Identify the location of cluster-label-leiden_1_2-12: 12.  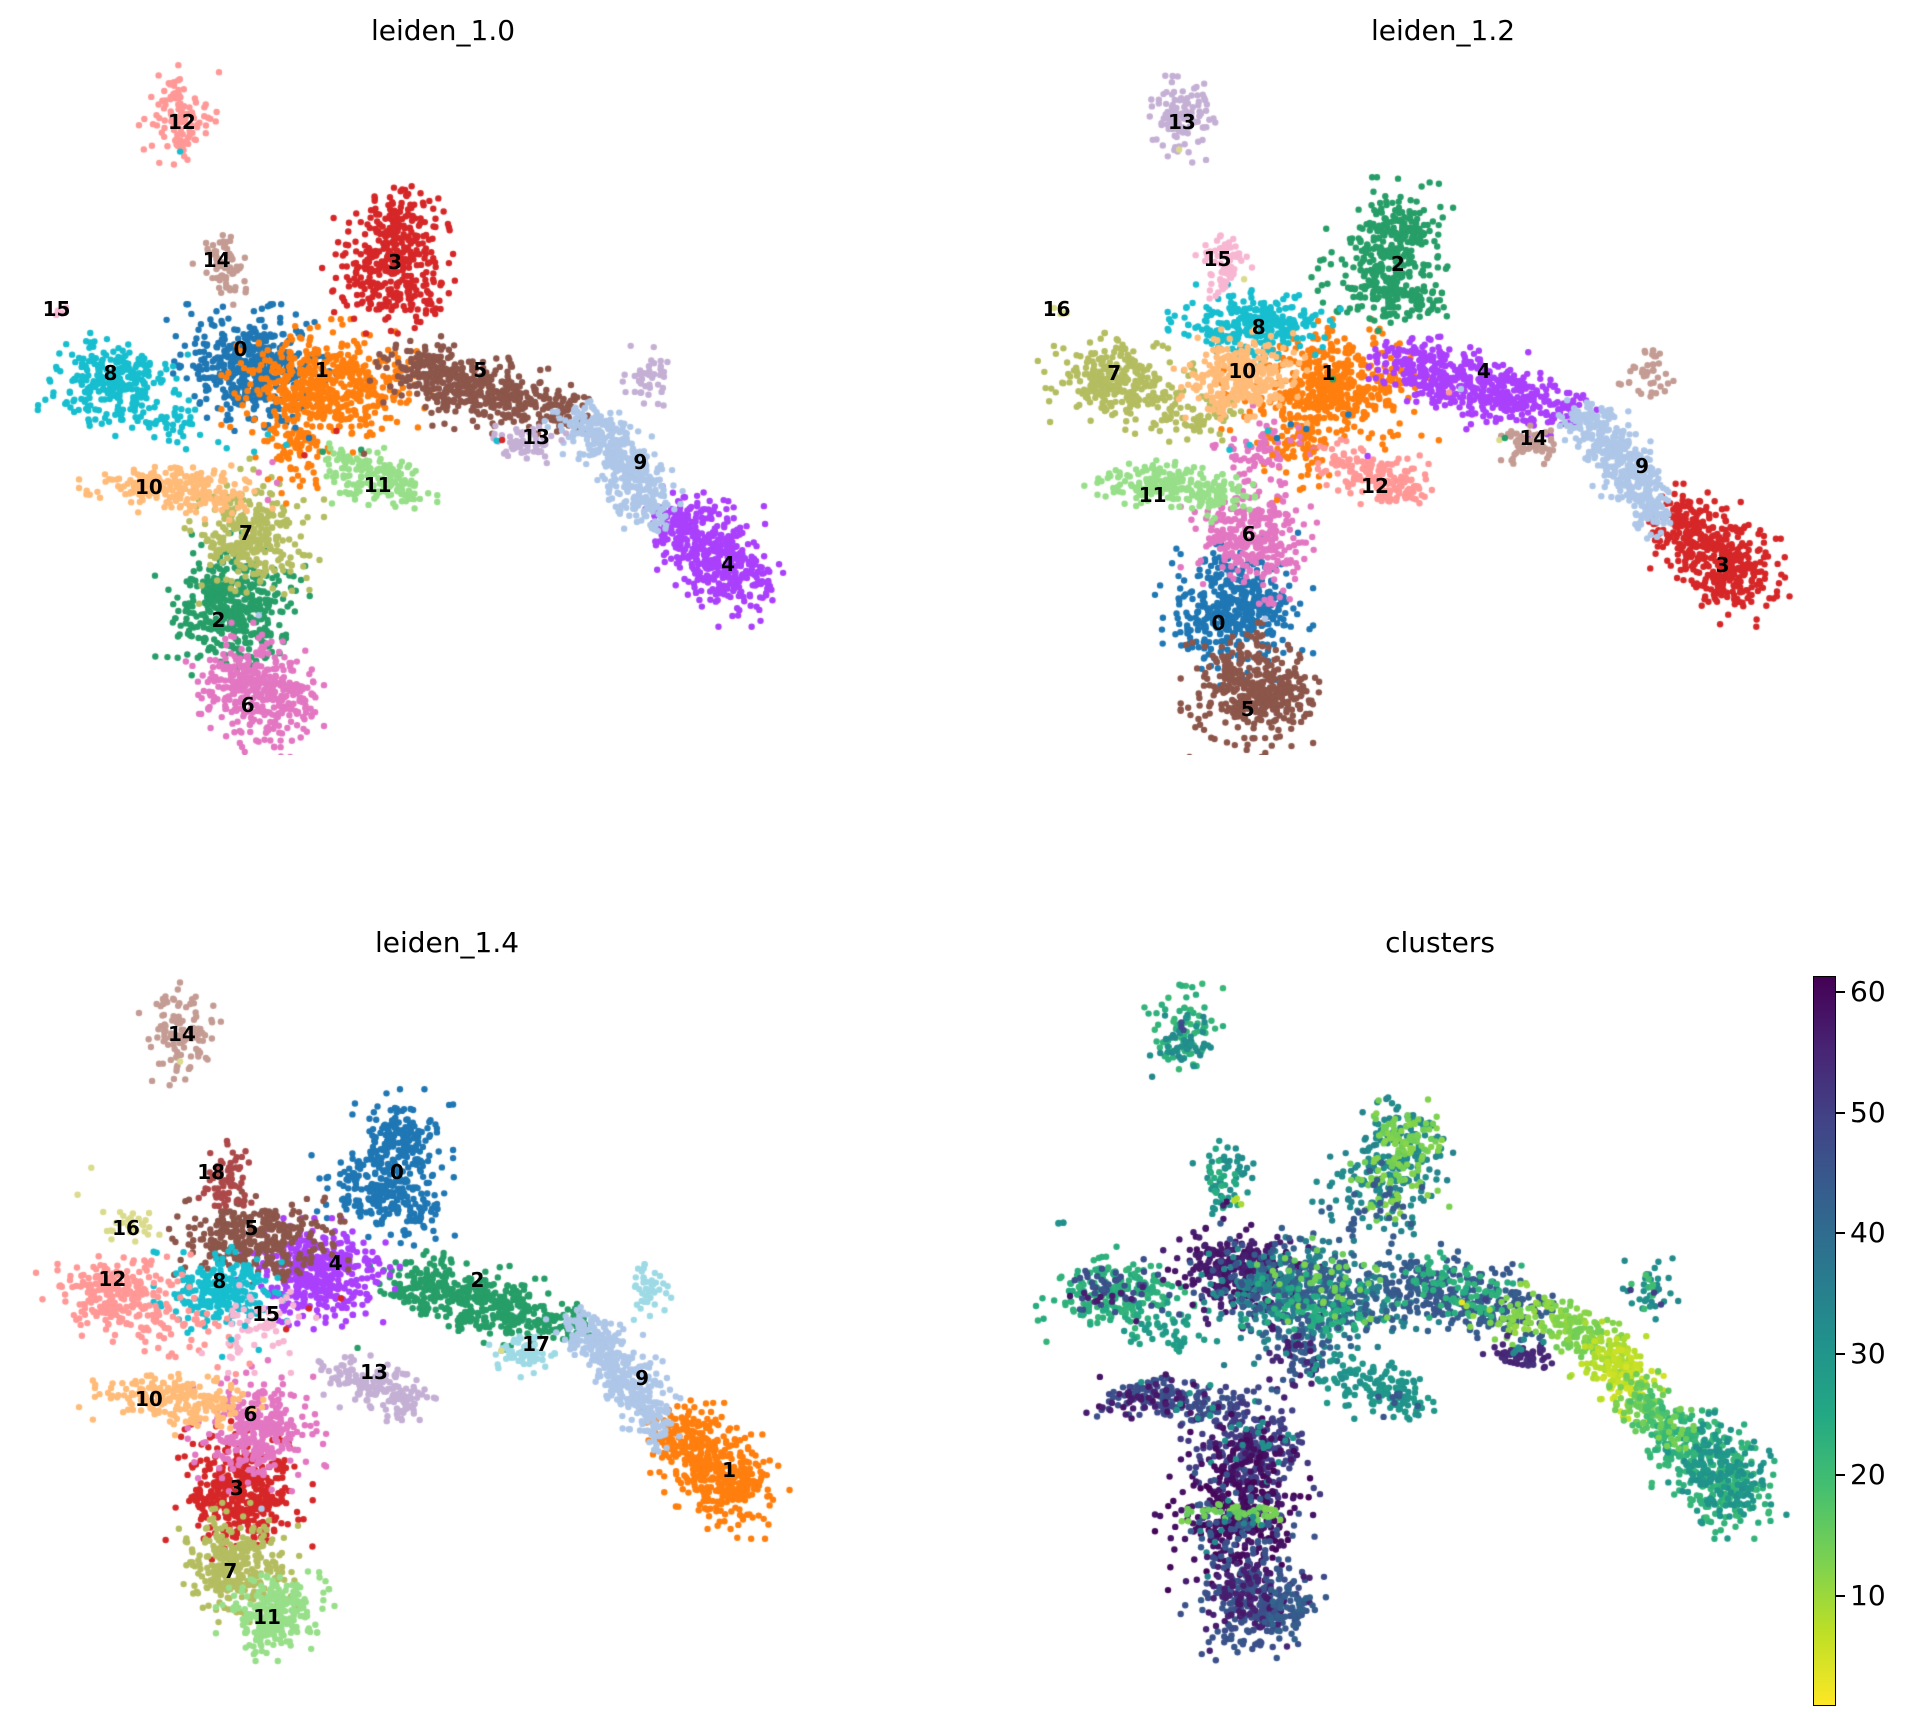
(1375, 485).